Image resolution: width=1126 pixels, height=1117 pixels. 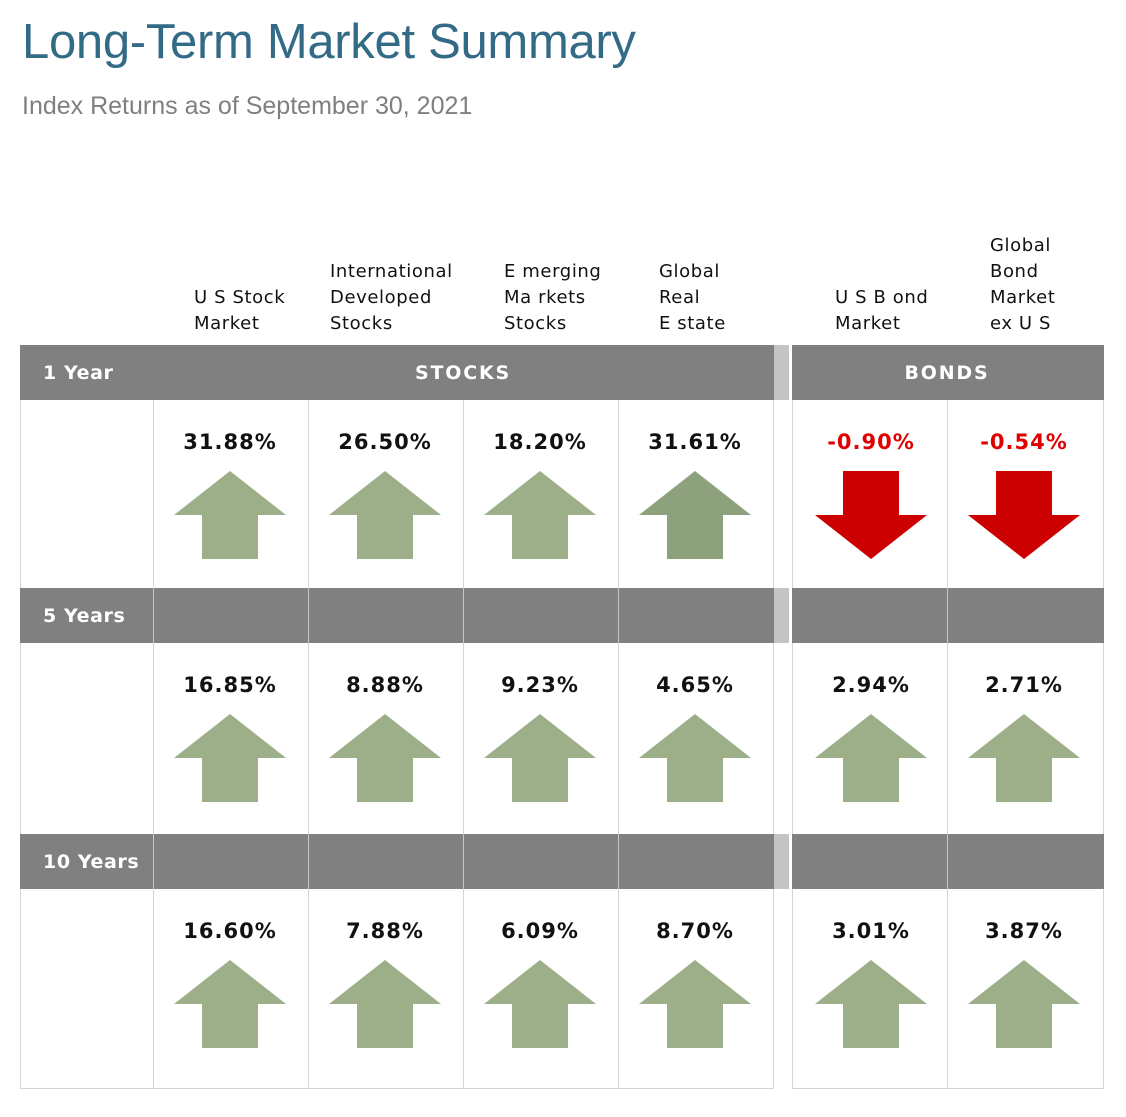 I want to click on return-value: 4.65%, so click(x=695, y=685).